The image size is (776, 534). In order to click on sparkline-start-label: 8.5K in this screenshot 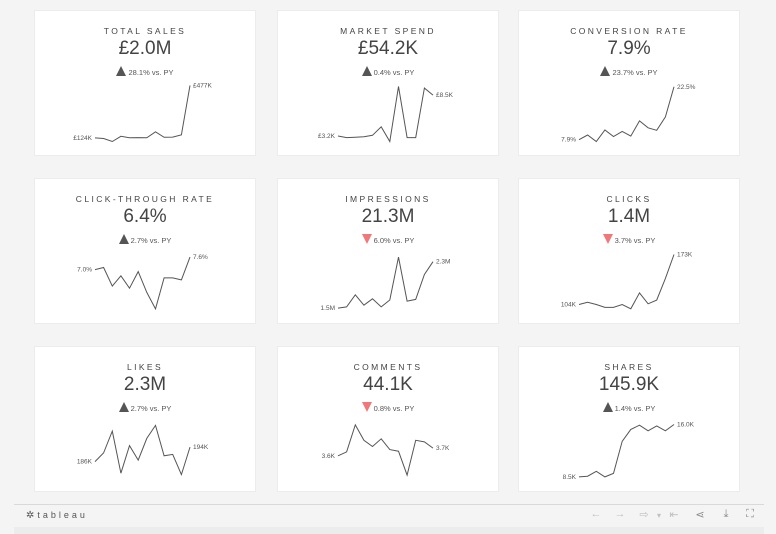, I will do `click(570, 477)`.